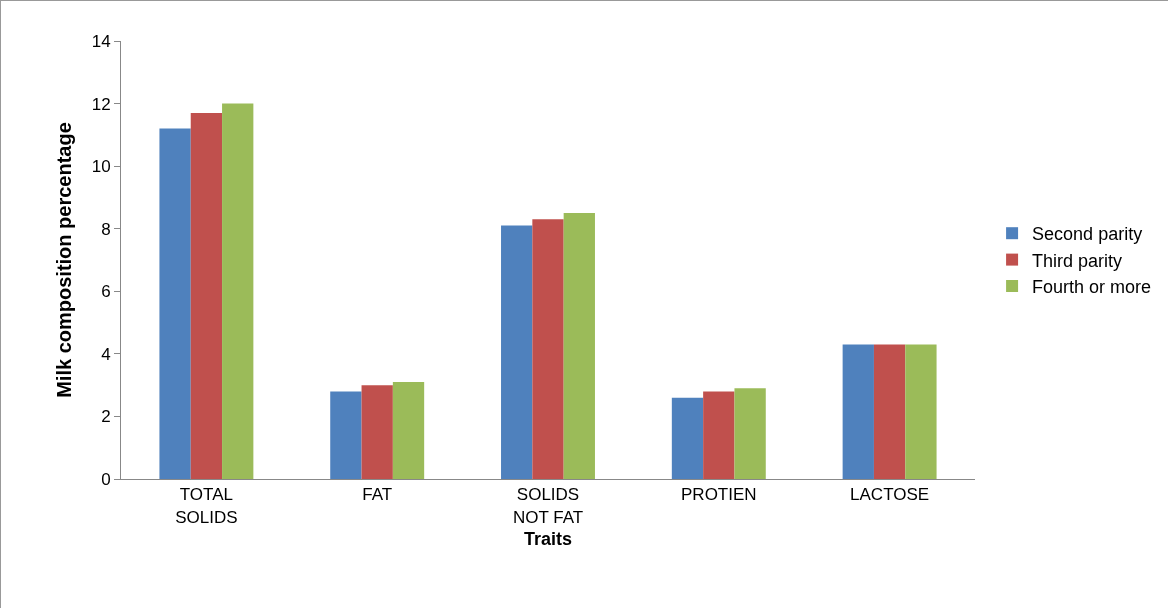  Describe the element at coordinates (719, 495) in the screenshot. I see `x-tick-label: PROTIEN` at that location.